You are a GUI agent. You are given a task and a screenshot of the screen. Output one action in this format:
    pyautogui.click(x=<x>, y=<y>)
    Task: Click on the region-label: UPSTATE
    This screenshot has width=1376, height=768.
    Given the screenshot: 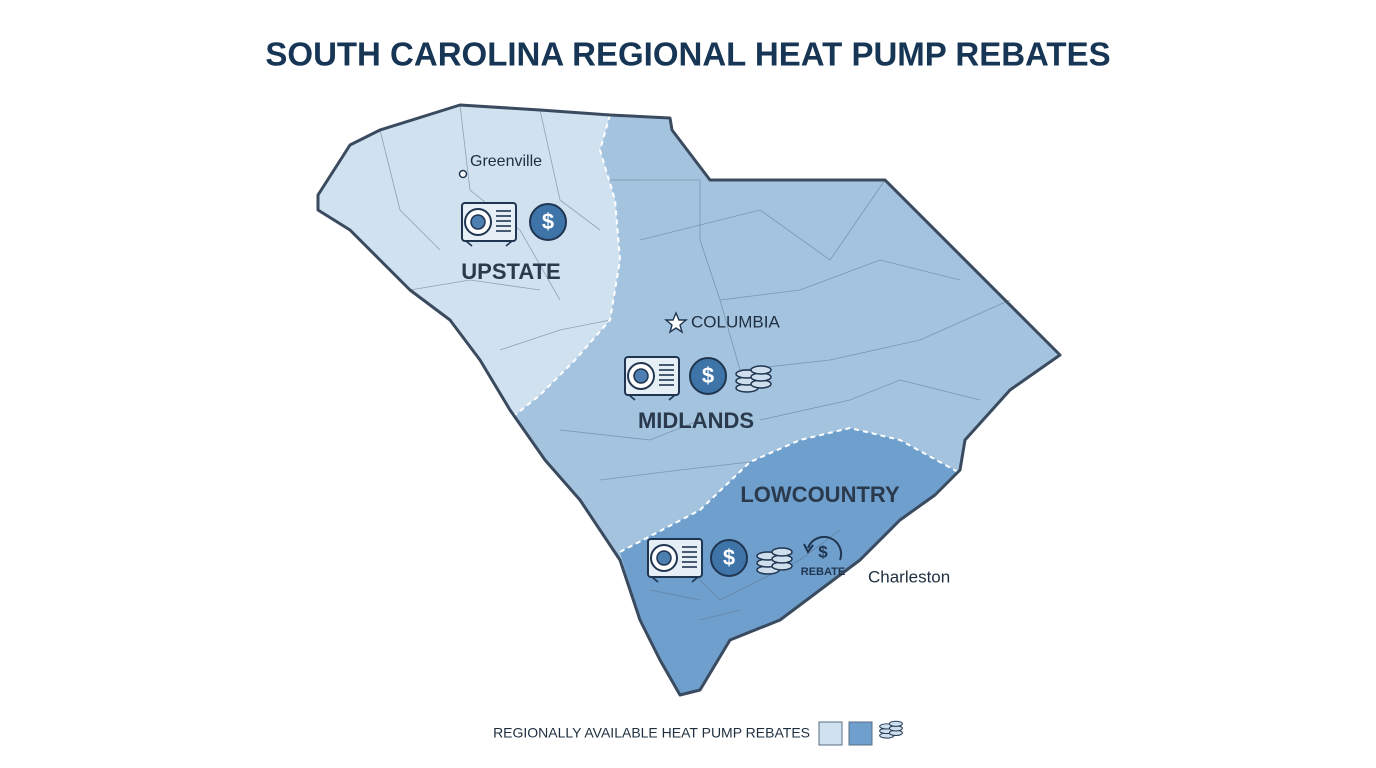 What is the action you would take?
    pyautogui.click(x=510, y=271)
    